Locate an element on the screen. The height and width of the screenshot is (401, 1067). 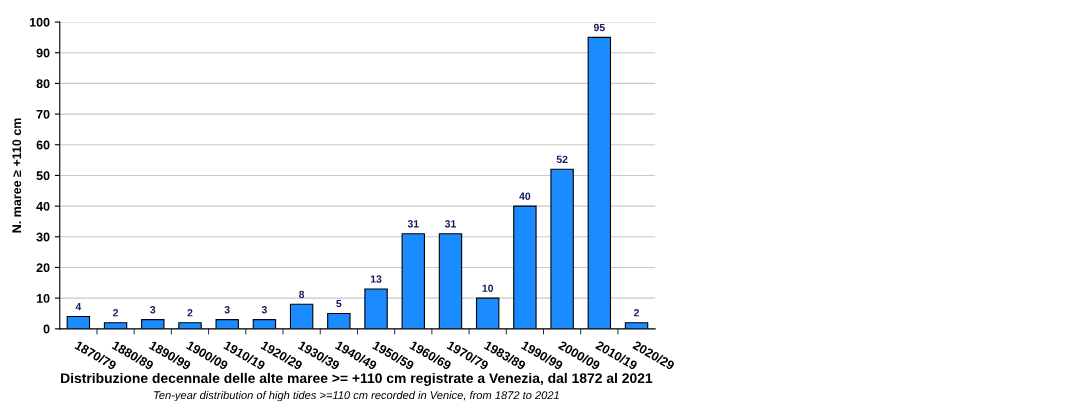
data-label: 52 is located at coordinates (562, 159).